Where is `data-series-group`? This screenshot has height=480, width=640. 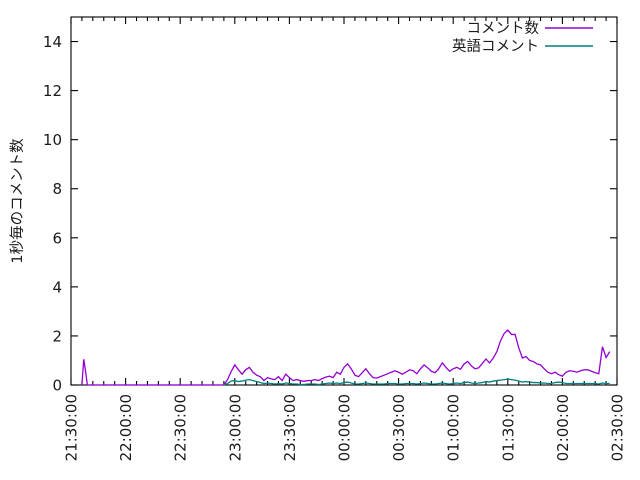
data-series-group is located at coordinates (346, 357).